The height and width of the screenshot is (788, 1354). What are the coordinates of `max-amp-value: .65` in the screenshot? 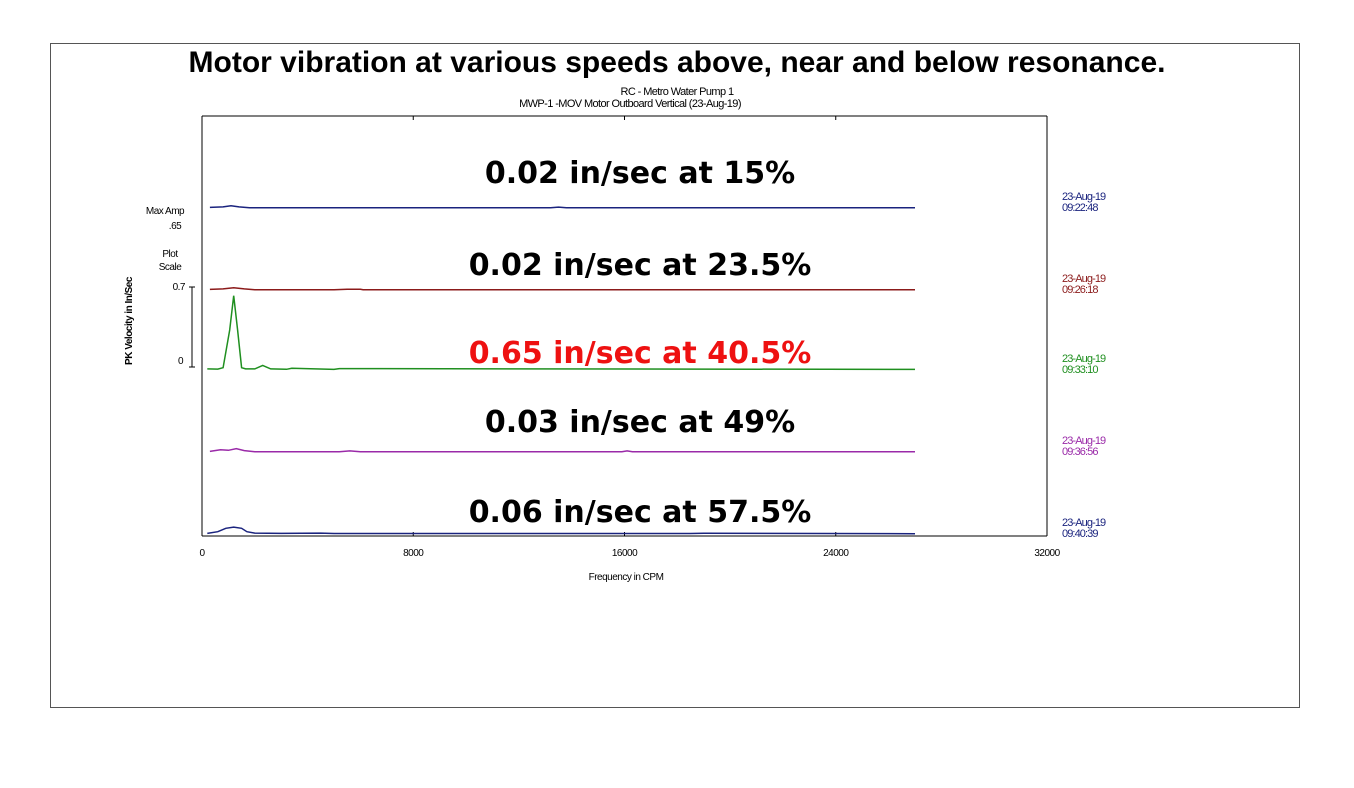 It's located at (175, 226).